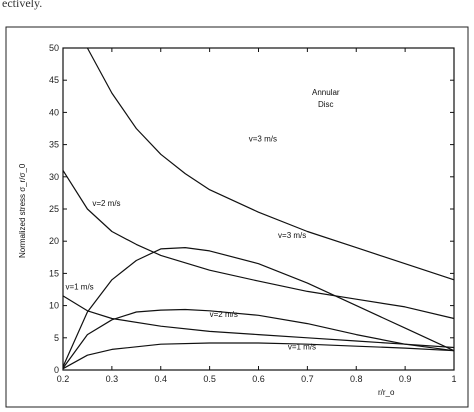  Describe the element at coordinates (356, 379) in the screenshot. I see `x-tick-label: 0.8` at that location.